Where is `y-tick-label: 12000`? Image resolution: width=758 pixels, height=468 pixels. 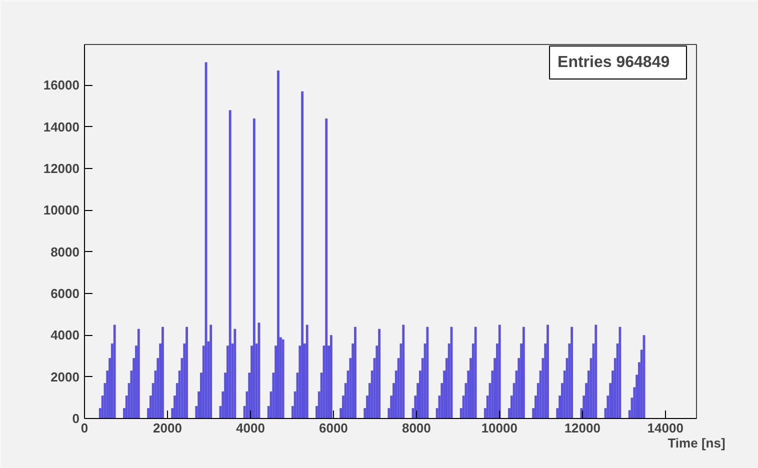
y-tick-label: 12000 is located at coordinates (61, 168).